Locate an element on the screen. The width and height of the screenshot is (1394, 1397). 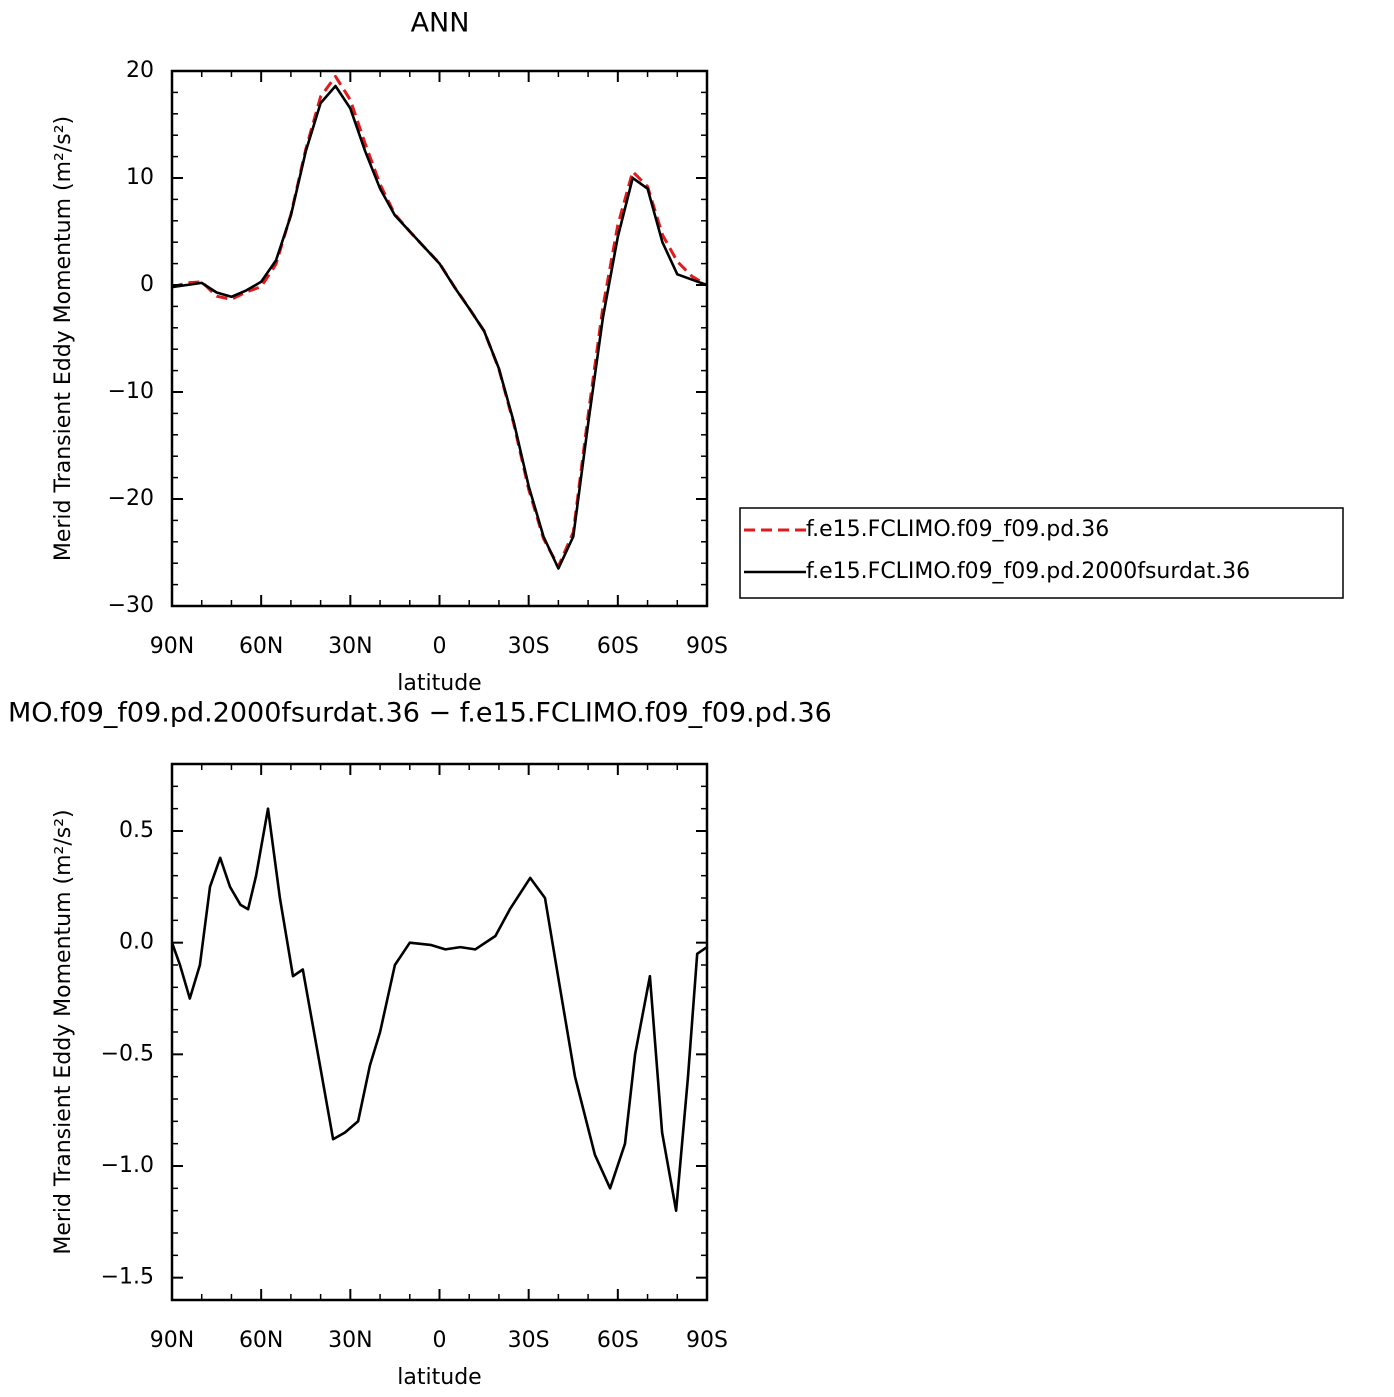
legend-label: f.e15.FCLIMO.f09_f09.pd.2000fsurdat.36 is located at coordinates (1028, 571).